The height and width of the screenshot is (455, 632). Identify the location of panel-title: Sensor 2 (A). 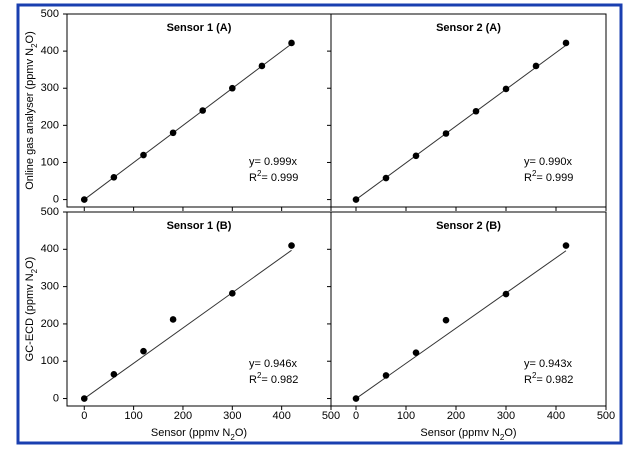
(468, 28).